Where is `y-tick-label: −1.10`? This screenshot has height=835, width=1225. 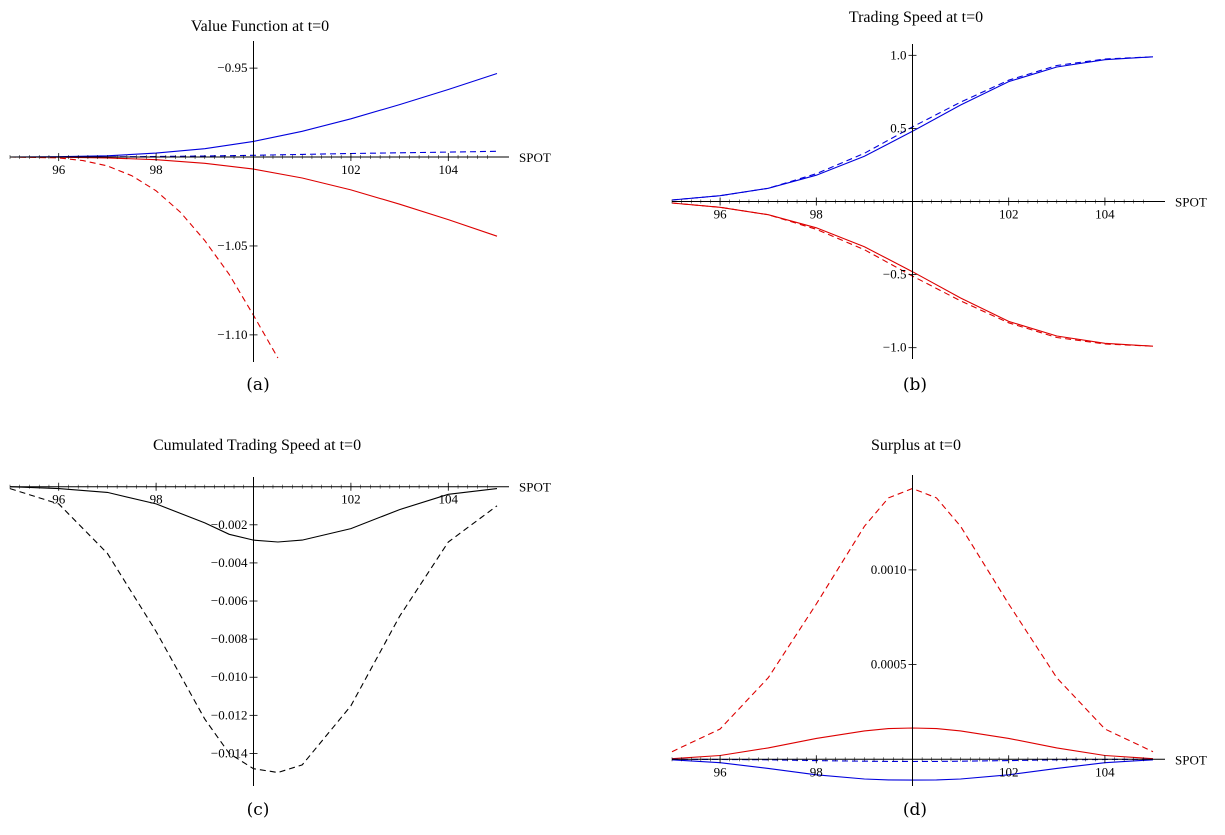
y-tick-label: −1.10 is located at coordinates (232, 334).